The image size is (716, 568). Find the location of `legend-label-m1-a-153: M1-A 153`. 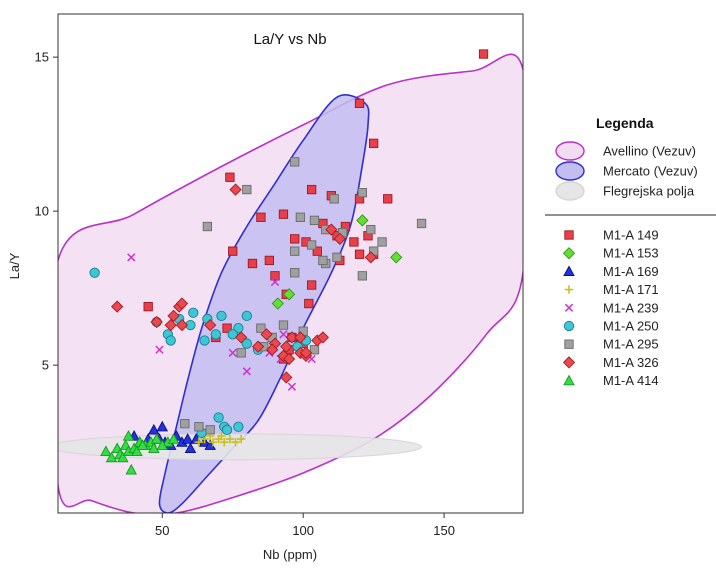

legend-label-m1-a-153: M1-A 153 is located at coordinates (631, 253).